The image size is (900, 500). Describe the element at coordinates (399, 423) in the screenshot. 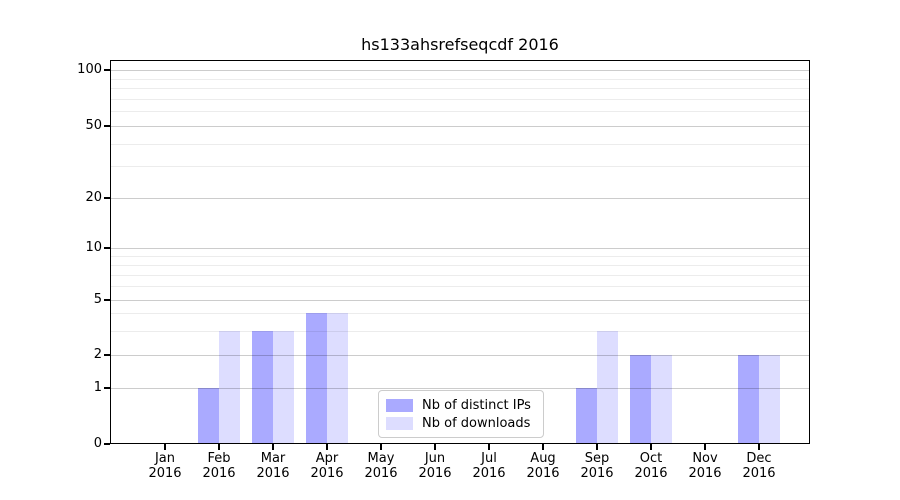

I see `legend-swatch-downloads` at that location.